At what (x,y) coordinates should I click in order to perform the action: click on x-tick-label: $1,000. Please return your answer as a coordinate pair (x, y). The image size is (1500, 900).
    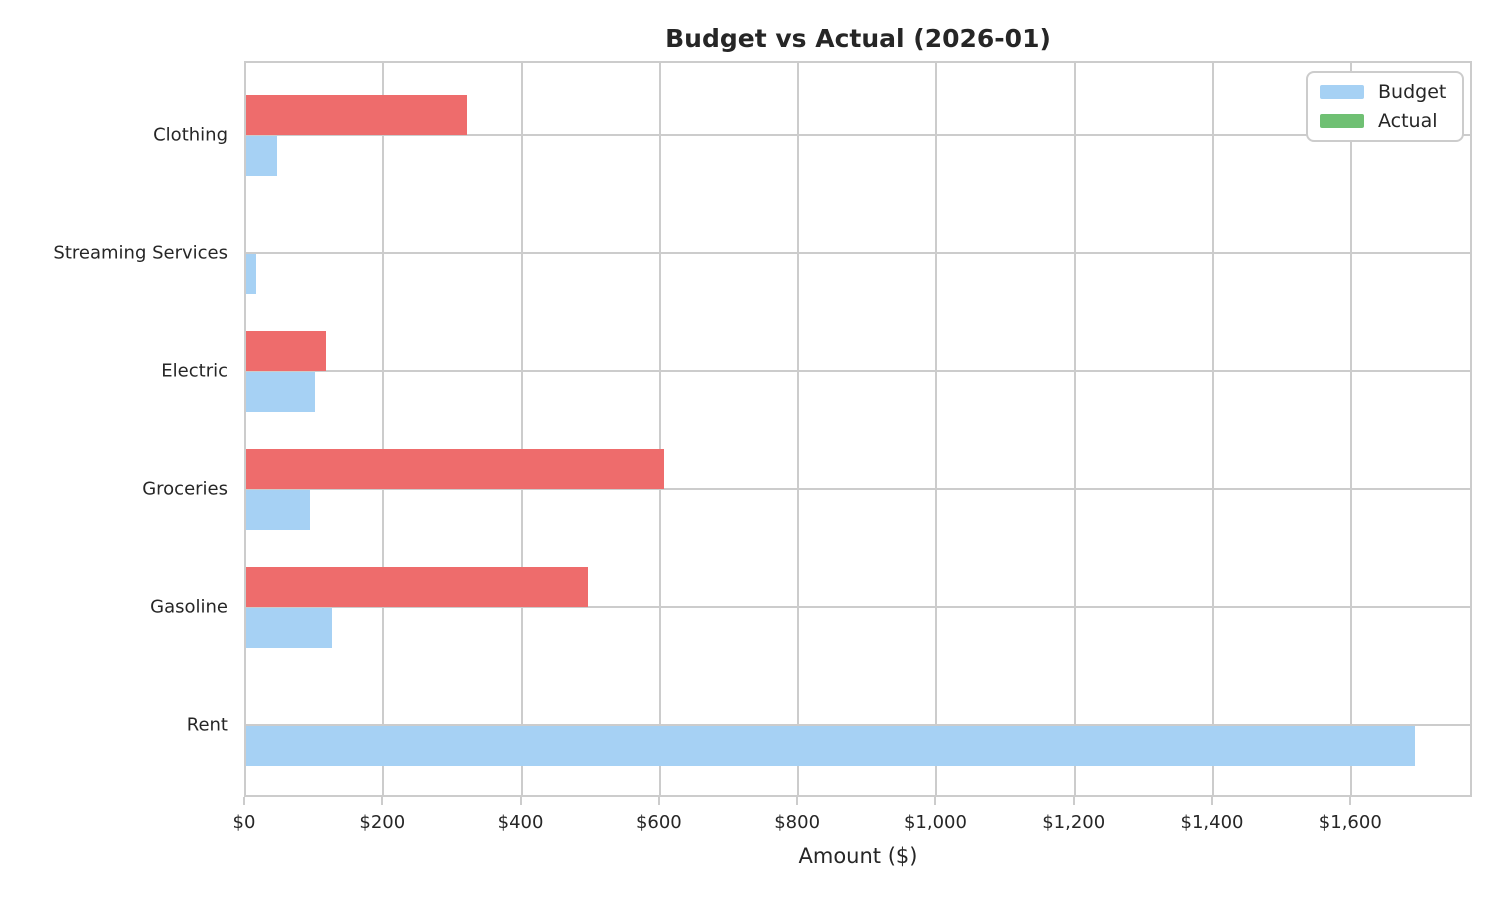
    Looking at the image, I should click on (935, 822).